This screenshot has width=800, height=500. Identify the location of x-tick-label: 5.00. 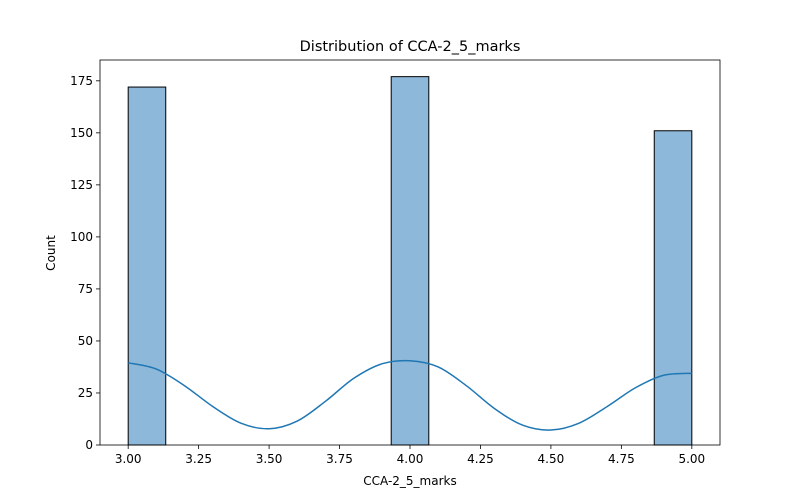
(691, 459).